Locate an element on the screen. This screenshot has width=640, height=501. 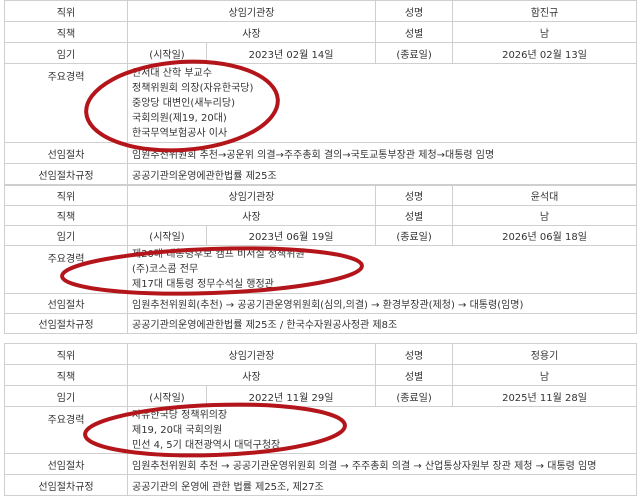
career-item: 제20대 대통령후보 캠프 비서실 정책위원 is located at coordinates (218, 254).